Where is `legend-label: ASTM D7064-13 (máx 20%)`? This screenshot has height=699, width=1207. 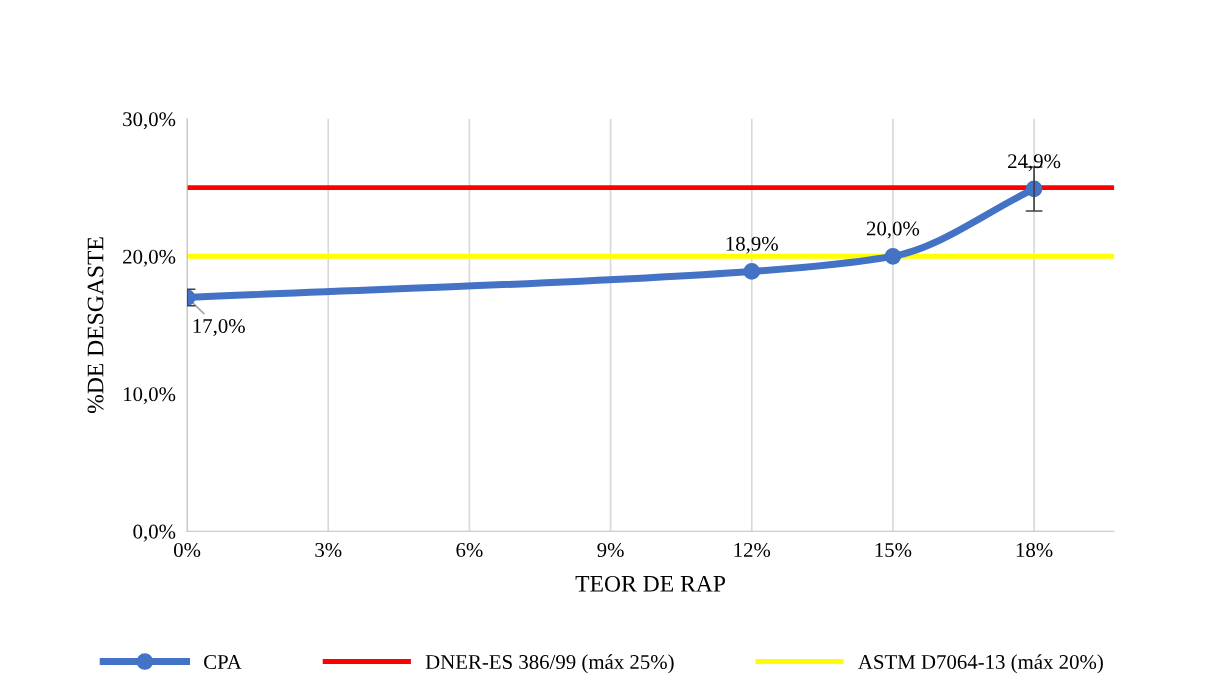 legend-label: ASTM D7064-13 (máx 20%) is located at coordinates (980, 664).